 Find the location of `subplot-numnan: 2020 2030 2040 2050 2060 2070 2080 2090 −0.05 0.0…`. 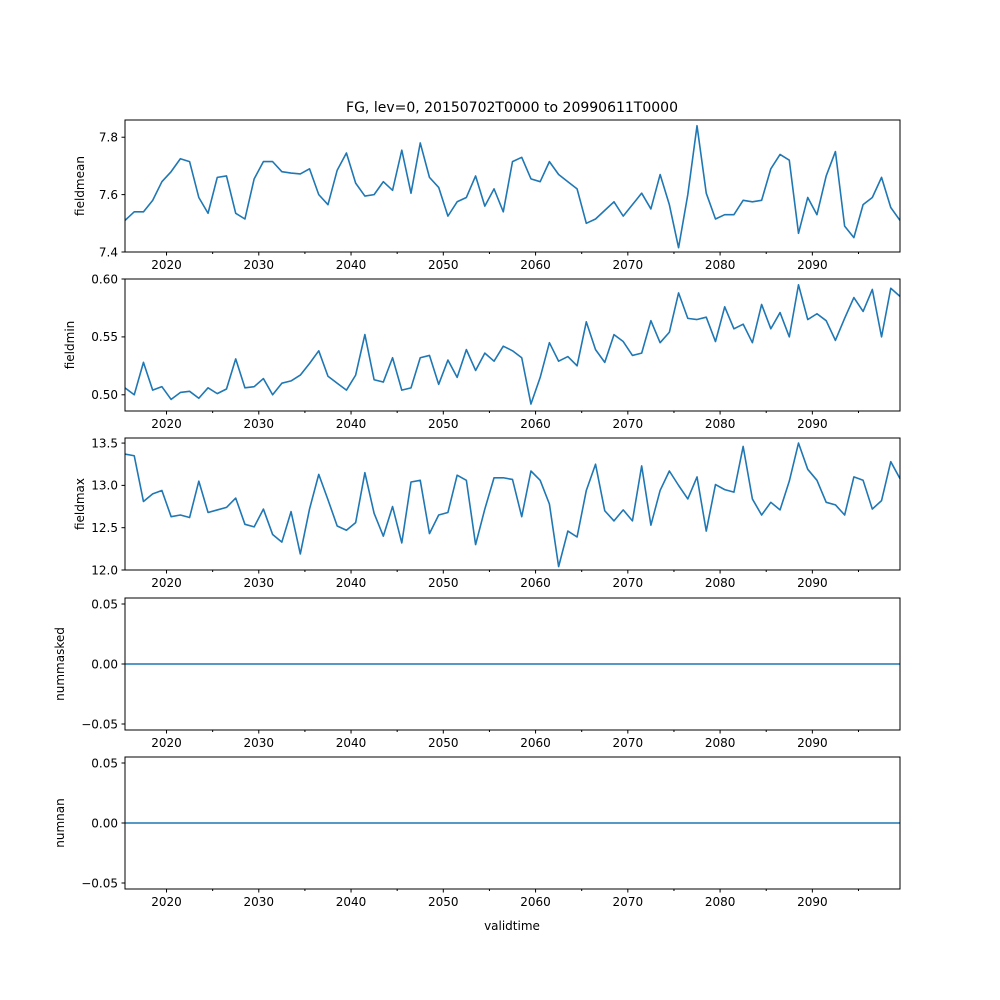

subplot-numnan: 2020 2030 2040 2050 2060 2070 2080 2090 −0.05 0.0… is located at coordinates (477, 832).